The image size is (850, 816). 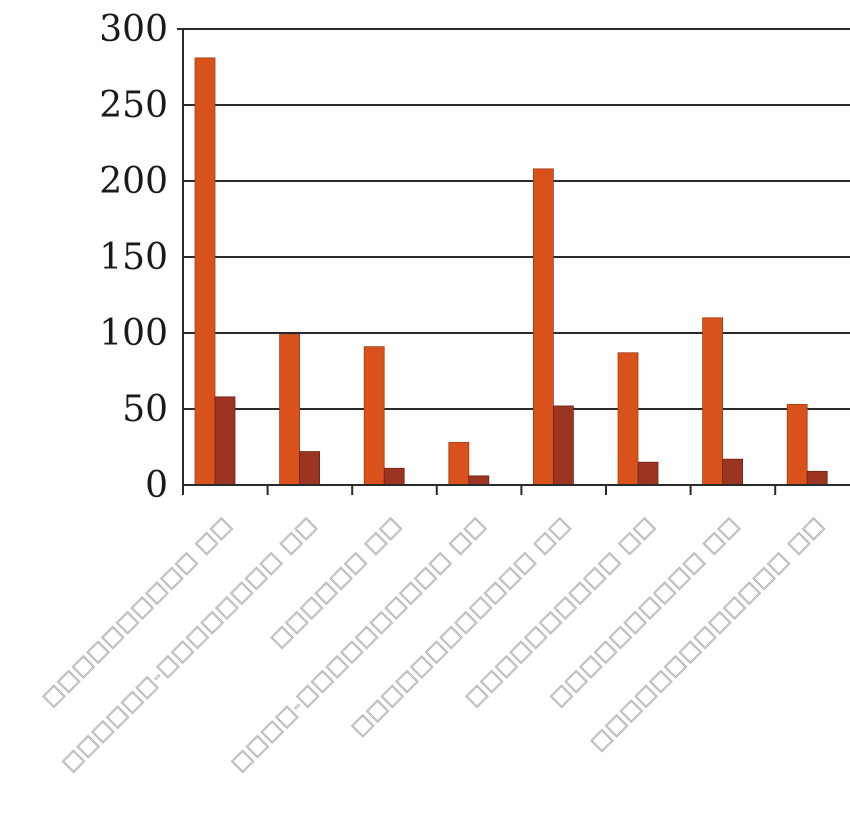 I want to click on y-tick-label: 100, so click(x=133, y=333).